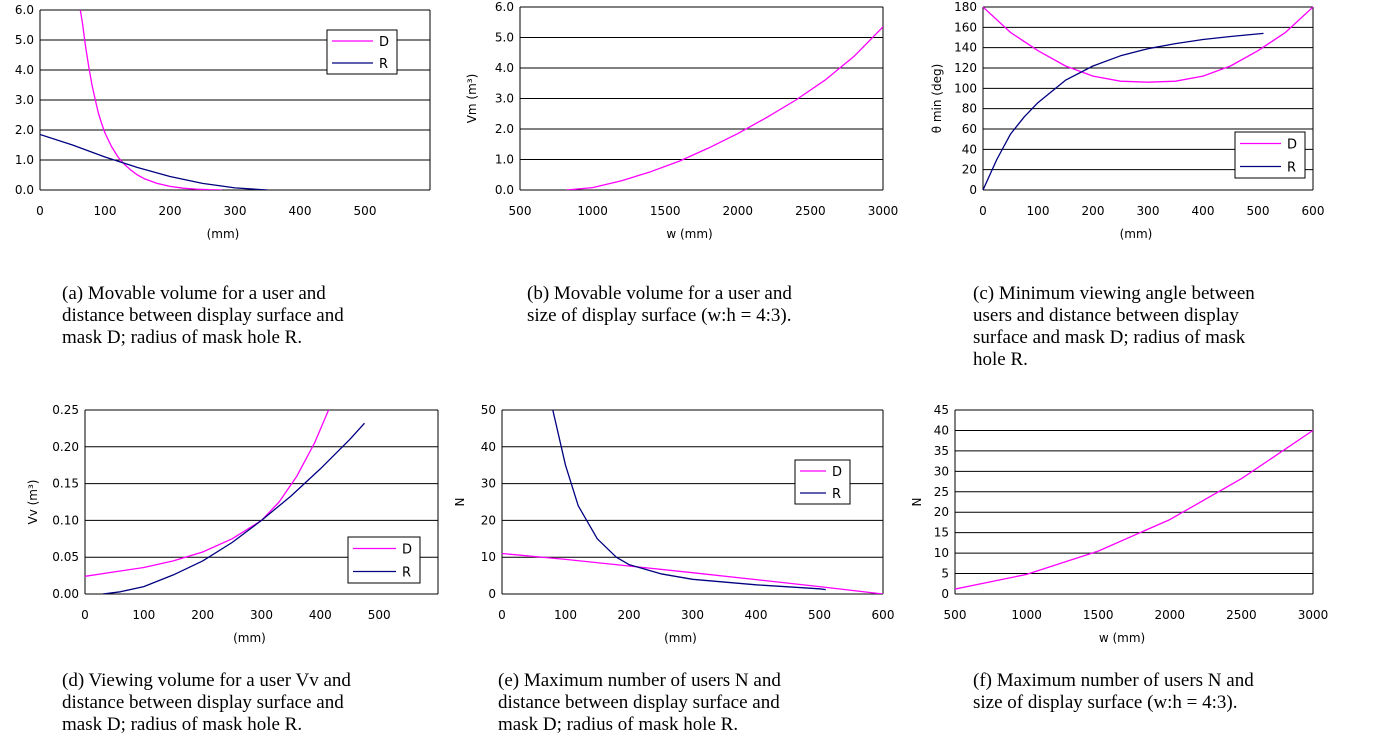  What do you see at coordinates (1241, 615) in the screenshot?
I see `chart-f-xtick-label: 2500` at bounding box center [1241, 615].